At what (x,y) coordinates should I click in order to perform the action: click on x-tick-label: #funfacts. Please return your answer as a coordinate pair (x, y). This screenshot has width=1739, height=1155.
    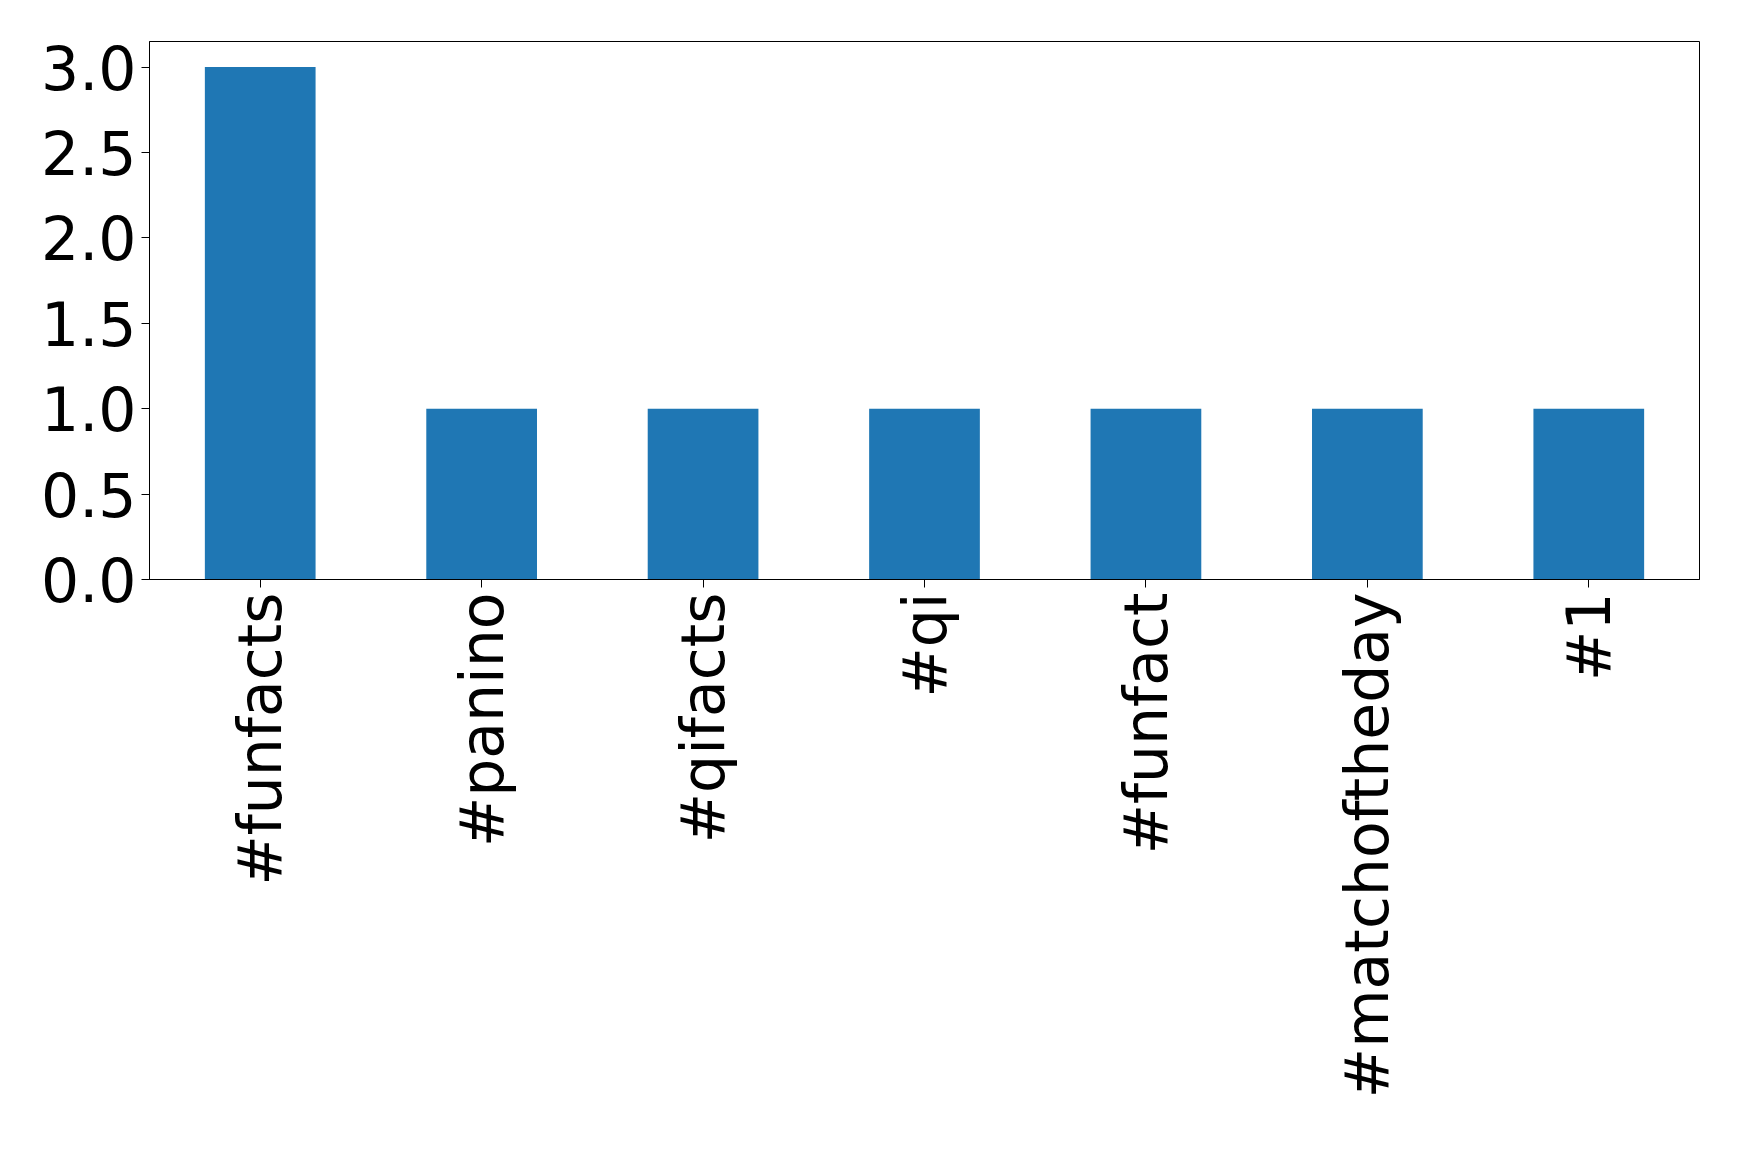
    Looking at the image, I should click on (260, 739).